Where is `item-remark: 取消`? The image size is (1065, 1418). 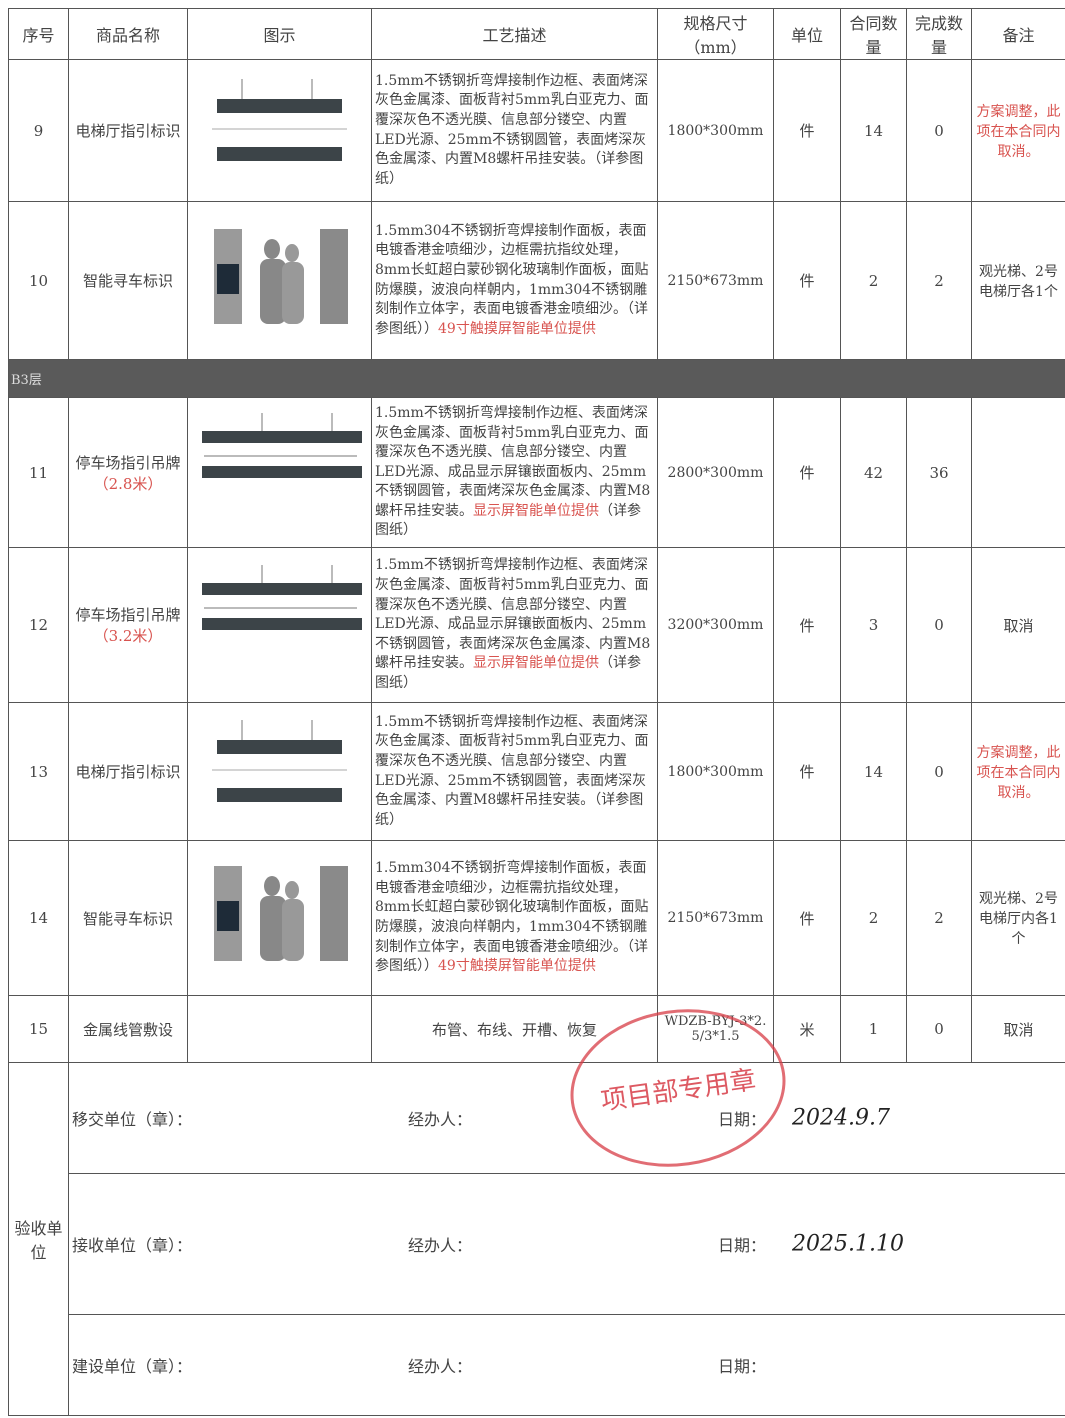
item-remark: 取消 is located at coordinates (1018, 1029).